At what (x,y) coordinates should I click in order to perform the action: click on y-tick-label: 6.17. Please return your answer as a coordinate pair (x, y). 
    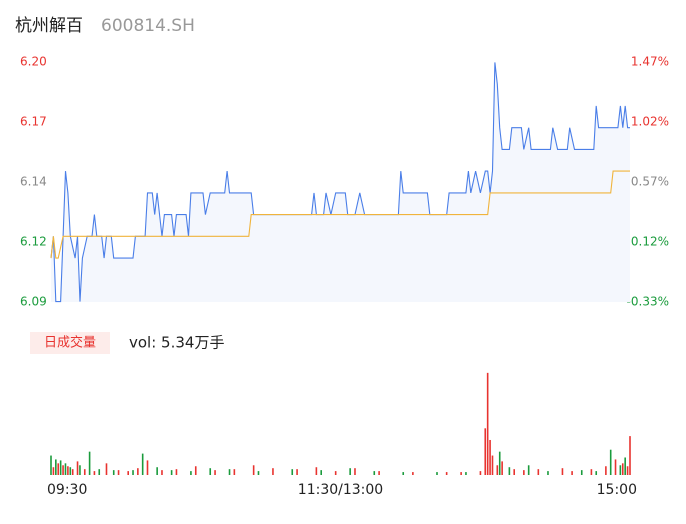
    Looking at the image, I should click on (33, 122).